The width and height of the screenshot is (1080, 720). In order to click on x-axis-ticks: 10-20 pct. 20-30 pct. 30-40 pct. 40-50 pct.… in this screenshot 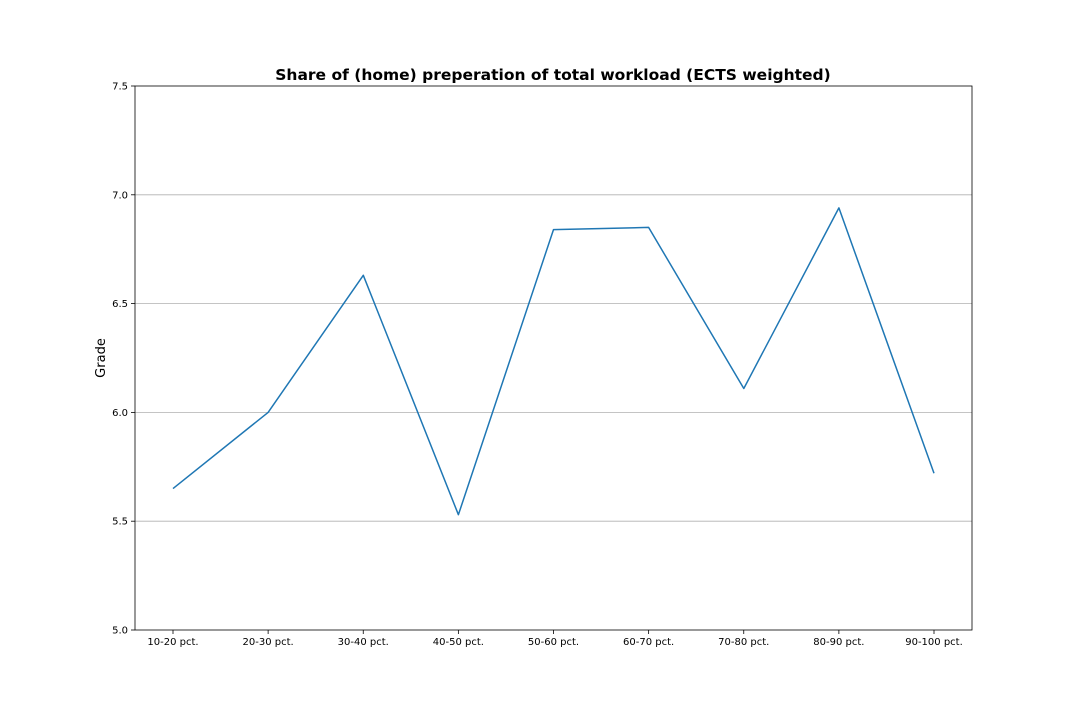, I will do `click(555, 639)`.